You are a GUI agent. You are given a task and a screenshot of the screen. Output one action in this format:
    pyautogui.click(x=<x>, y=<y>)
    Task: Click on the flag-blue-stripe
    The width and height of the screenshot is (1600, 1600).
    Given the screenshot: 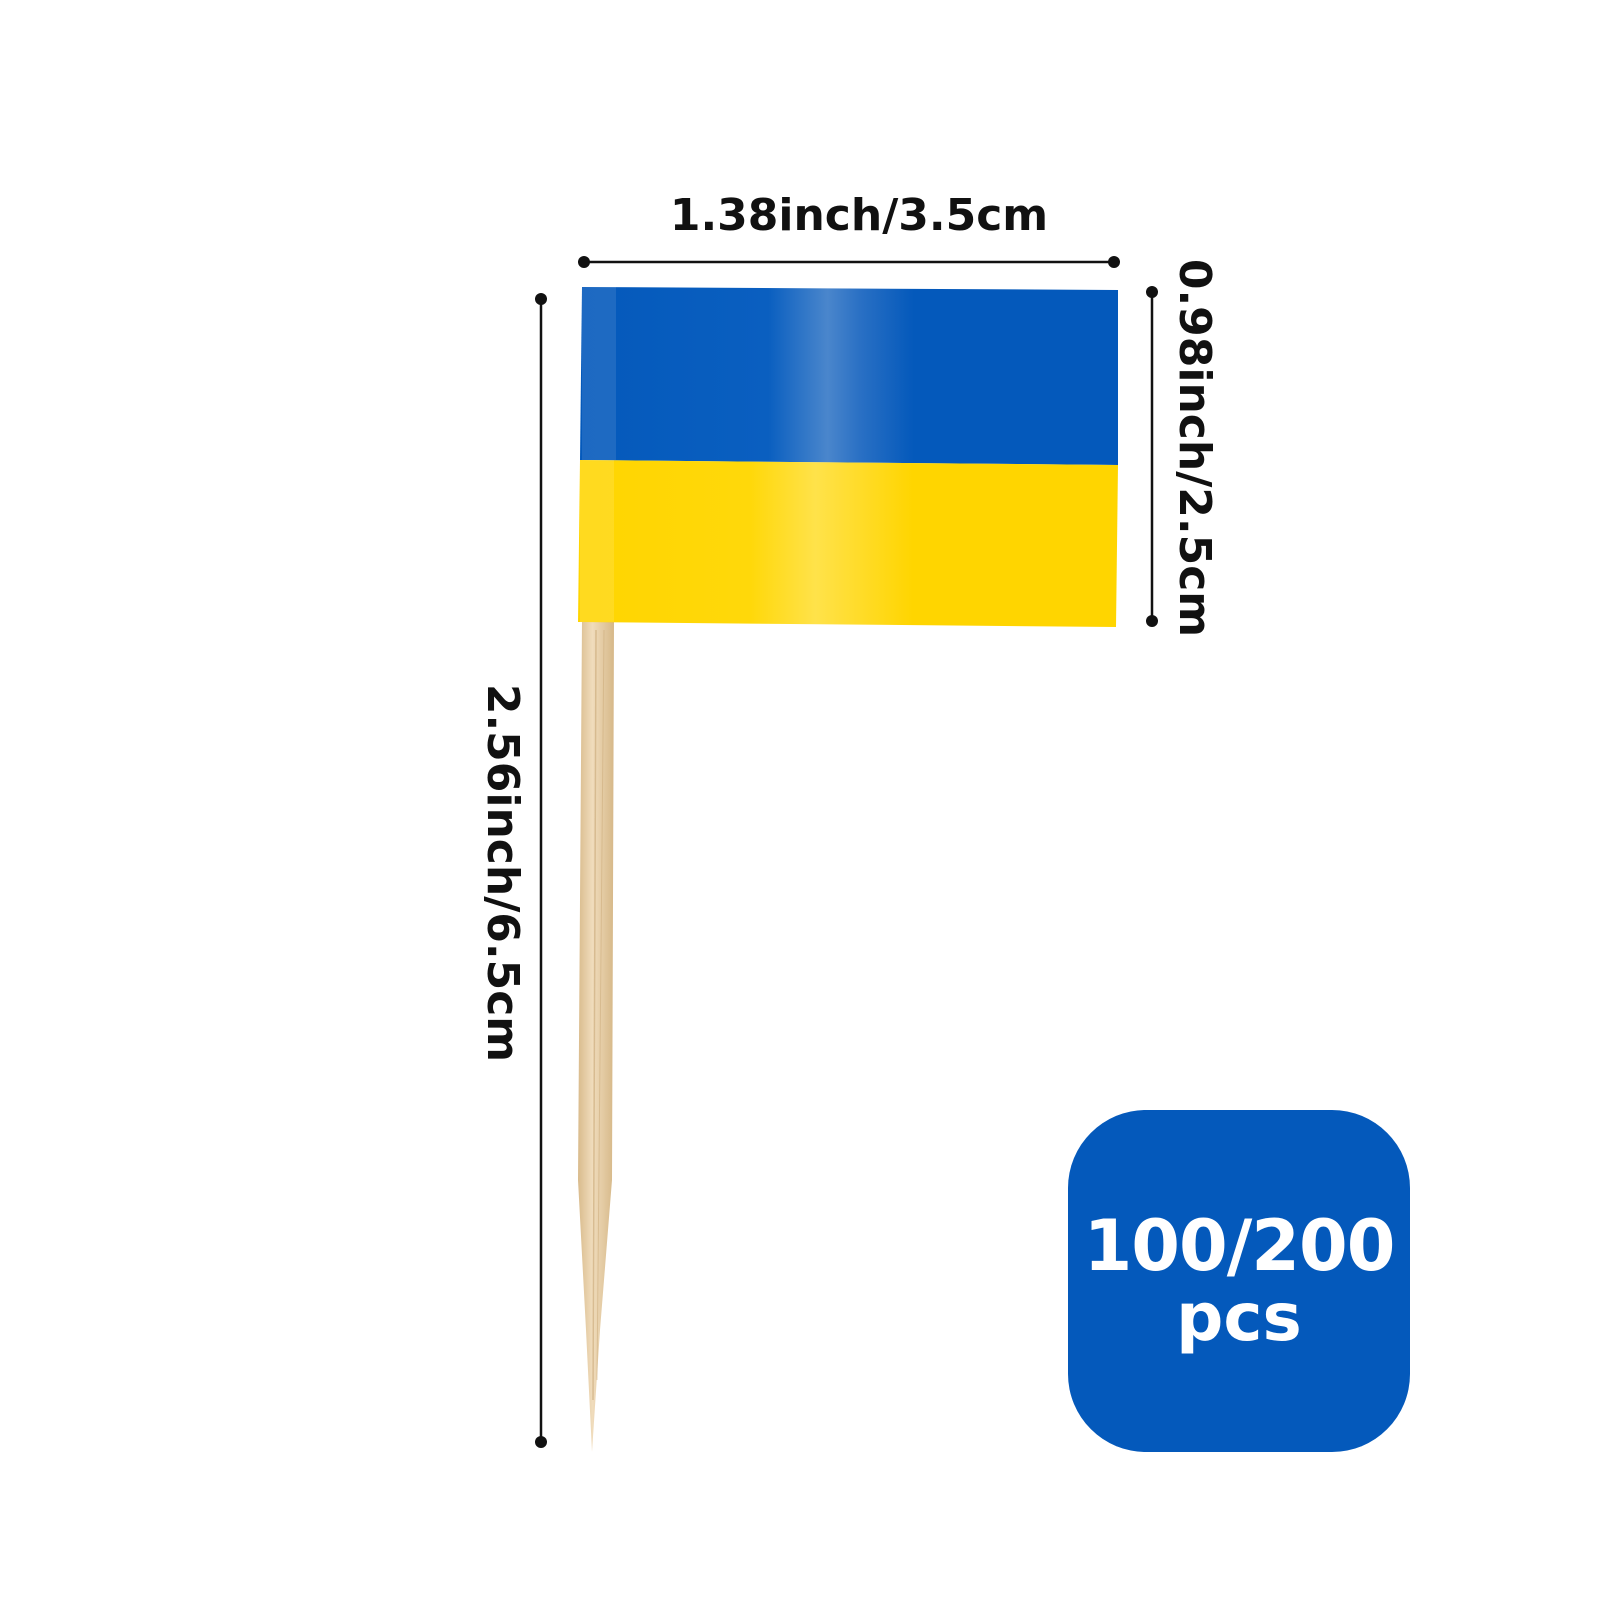 What is the action you would take?
    pyautogui.click(x=849, y=376)
    